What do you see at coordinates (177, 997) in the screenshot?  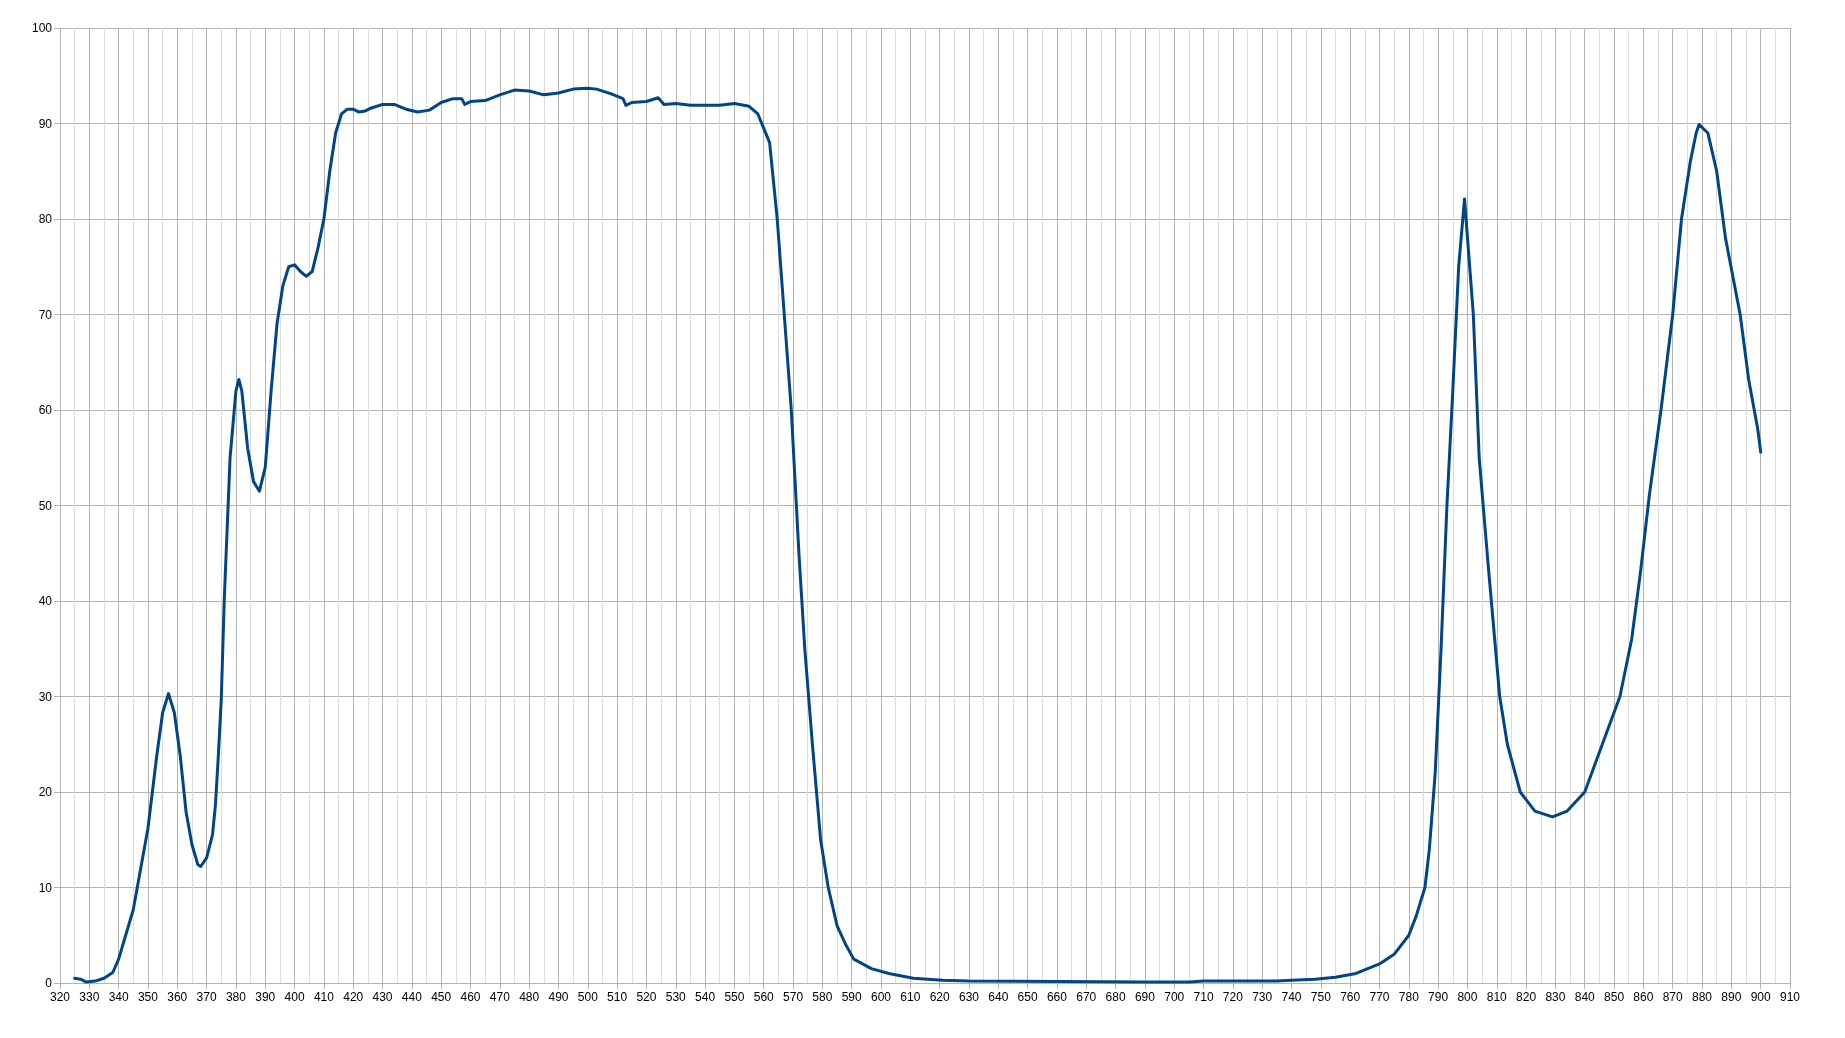 I see `x-tick-label: 360` at bounding box center [177, 997].